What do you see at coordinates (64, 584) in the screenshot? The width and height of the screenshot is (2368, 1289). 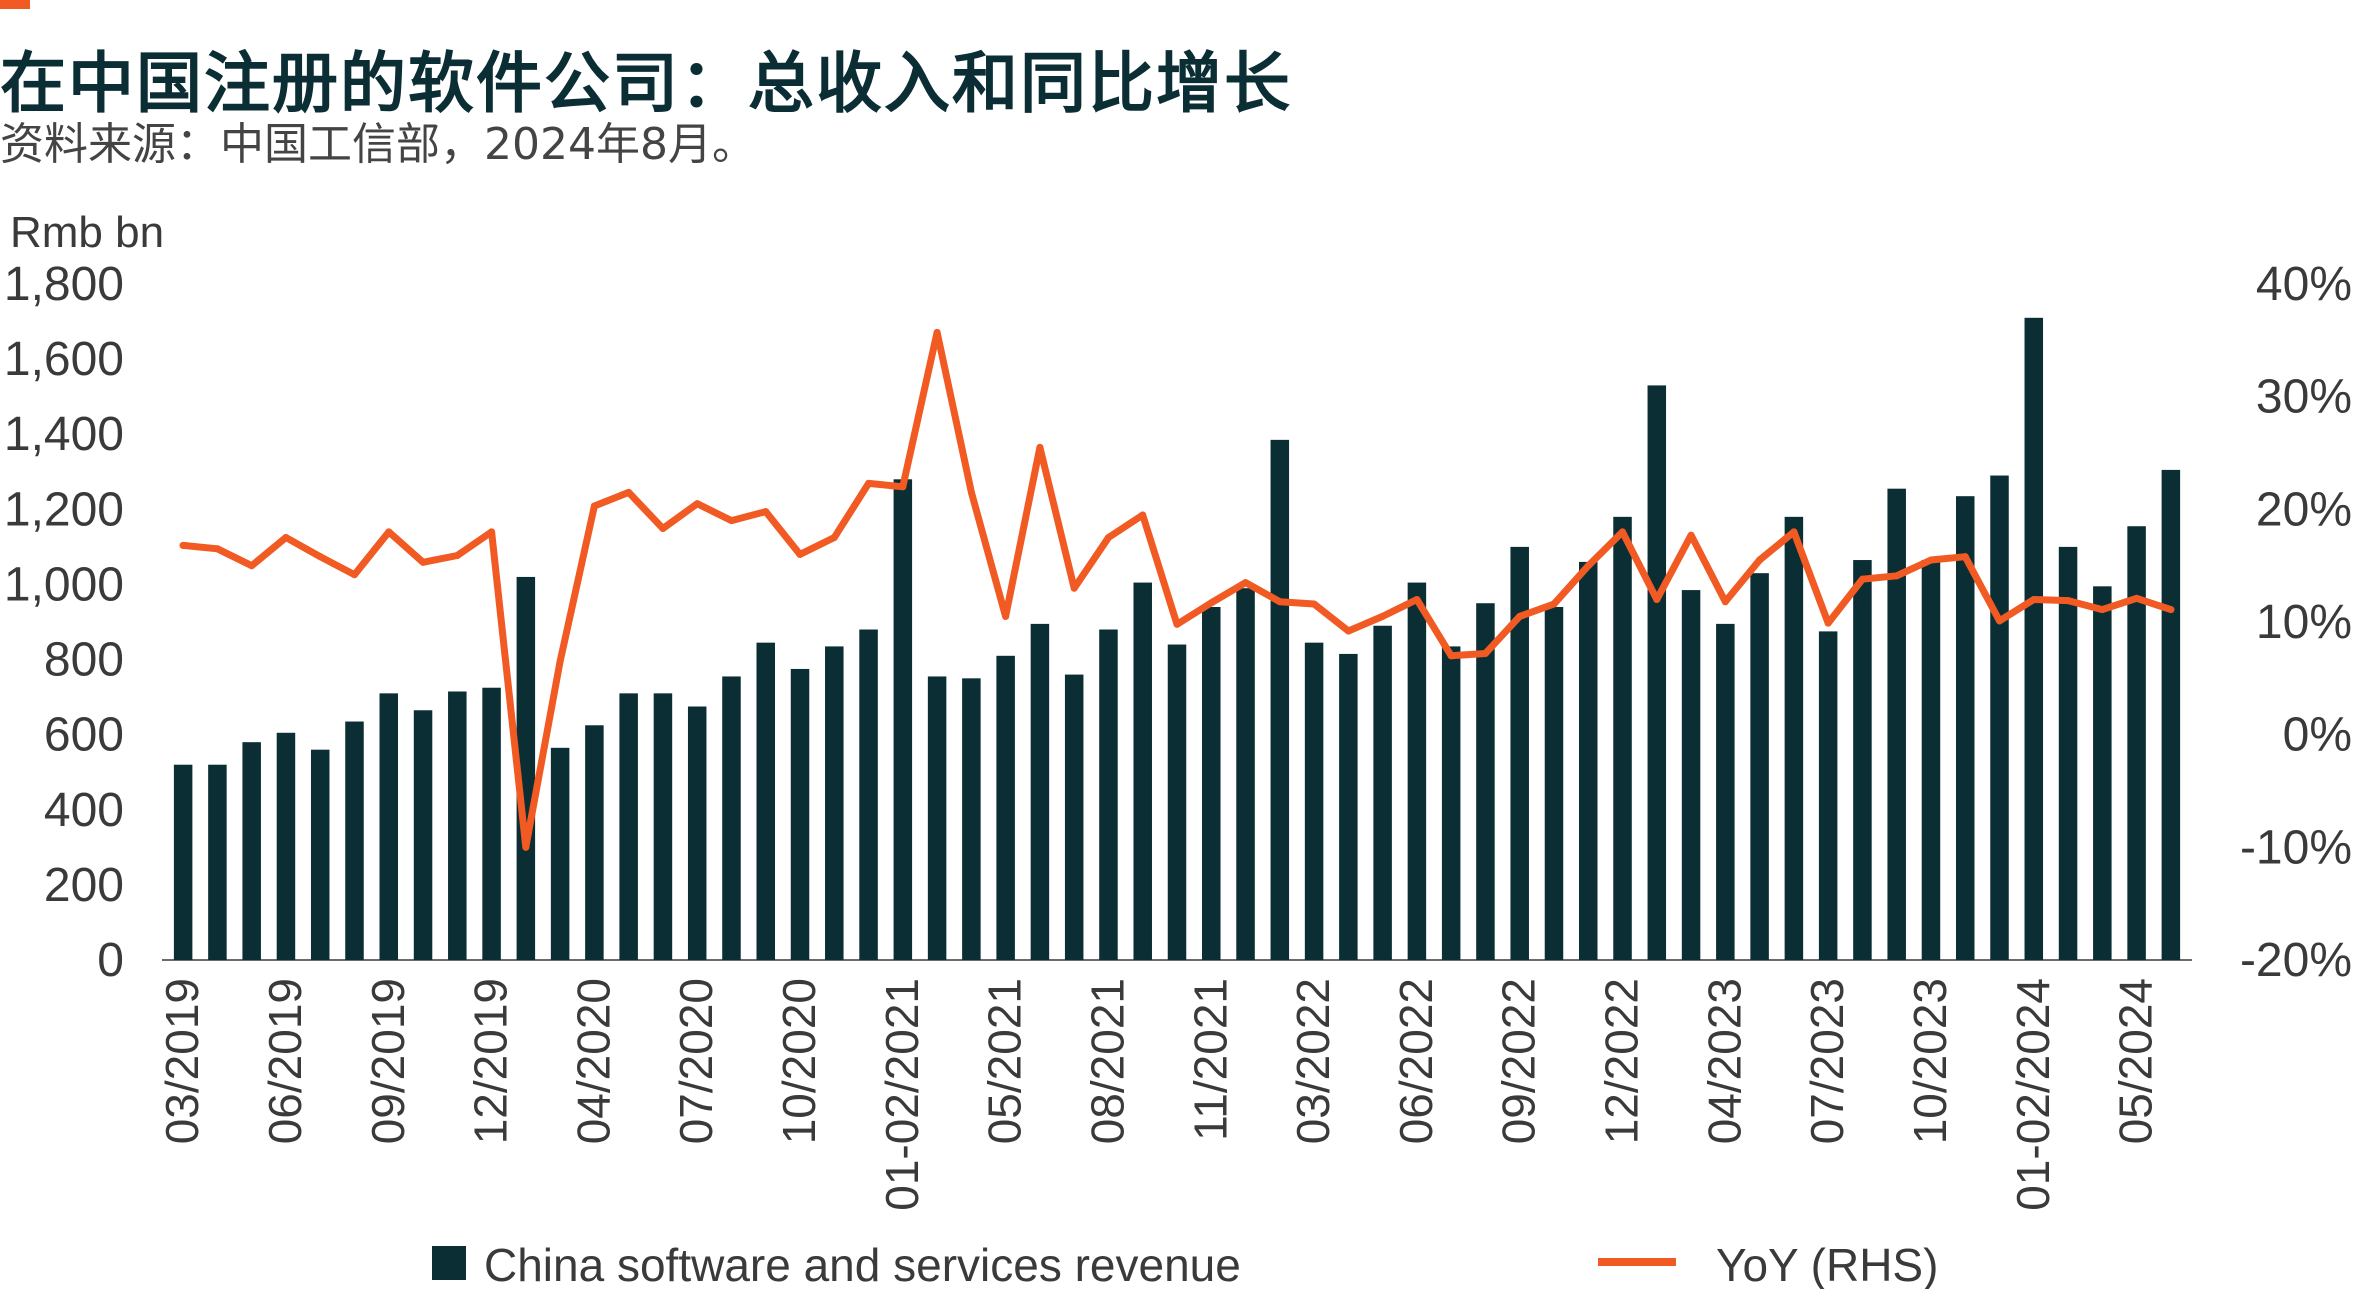 I see `y-left-tick-label: 1,000` at bounding box center [64, 584].